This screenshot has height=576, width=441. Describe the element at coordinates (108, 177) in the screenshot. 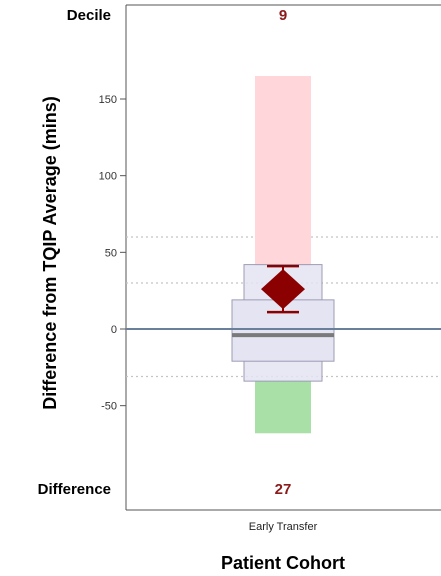

I see `y-tick-label-1: 100` at that location.